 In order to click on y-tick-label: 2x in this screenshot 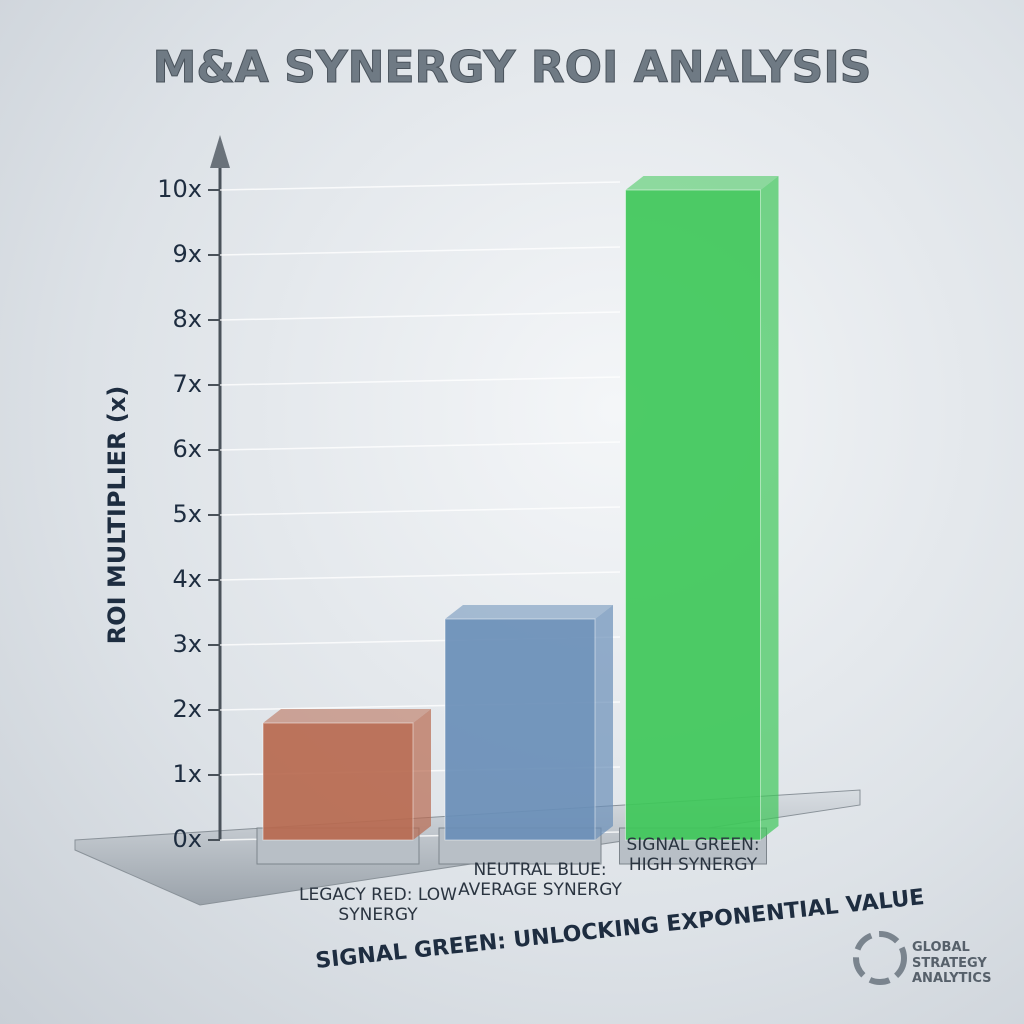, I will do `click(187, 709)`.